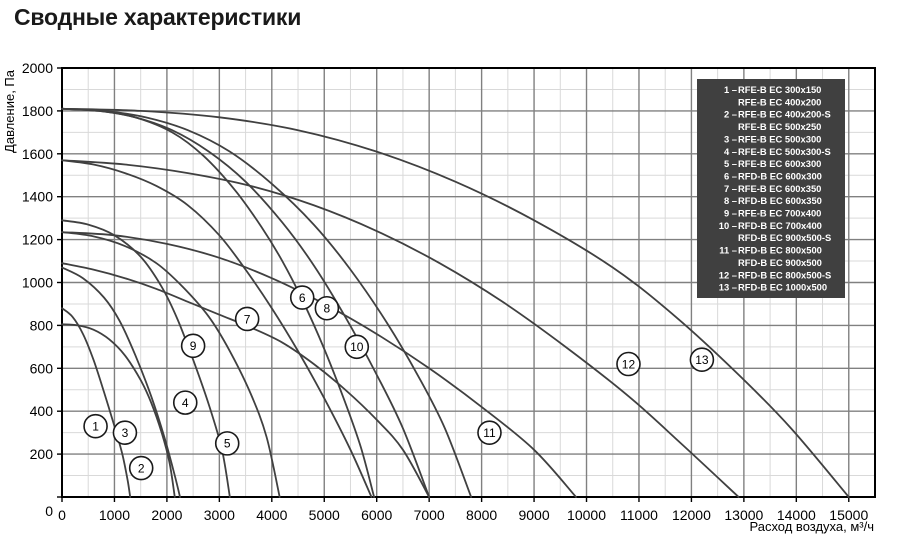 This screenshot has height=542, width=900. I want to click on marker-label: 8, so click(327, 309).